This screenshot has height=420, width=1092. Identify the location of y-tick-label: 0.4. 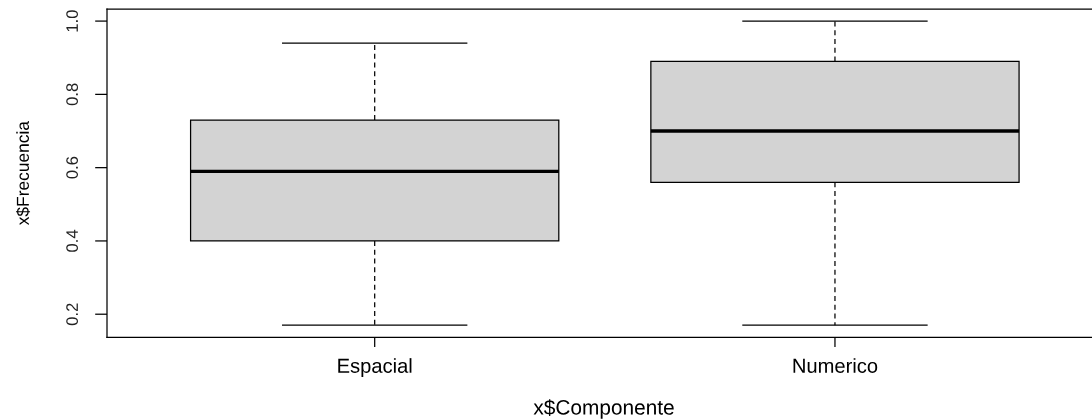
(72, 240).